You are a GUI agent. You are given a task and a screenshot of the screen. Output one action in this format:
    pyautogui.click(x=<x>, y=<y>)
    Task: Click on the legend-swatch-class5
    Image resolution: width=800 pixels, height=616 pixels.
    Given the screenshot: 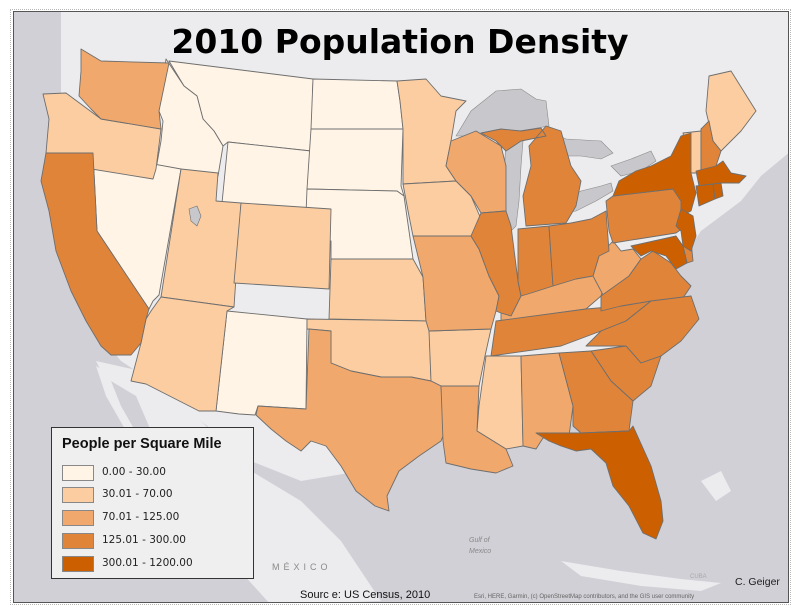 What is the action you would take?
    pyautogui.click(x=78, y=564)
    